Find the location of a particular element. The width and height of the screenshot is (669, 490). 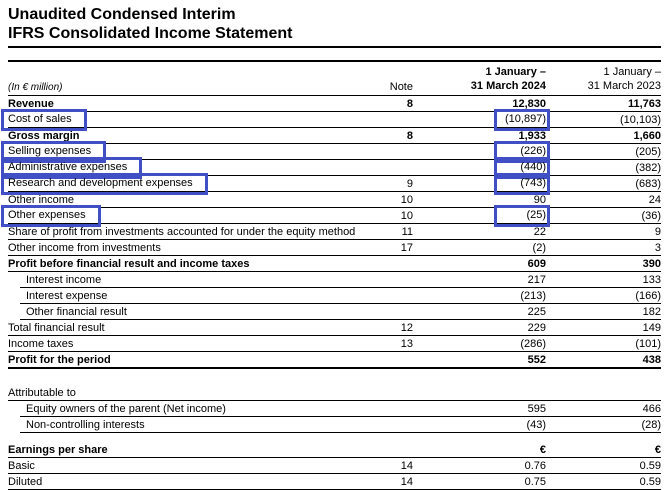

row-label: Other financial result is located at coordinates (193, 312).